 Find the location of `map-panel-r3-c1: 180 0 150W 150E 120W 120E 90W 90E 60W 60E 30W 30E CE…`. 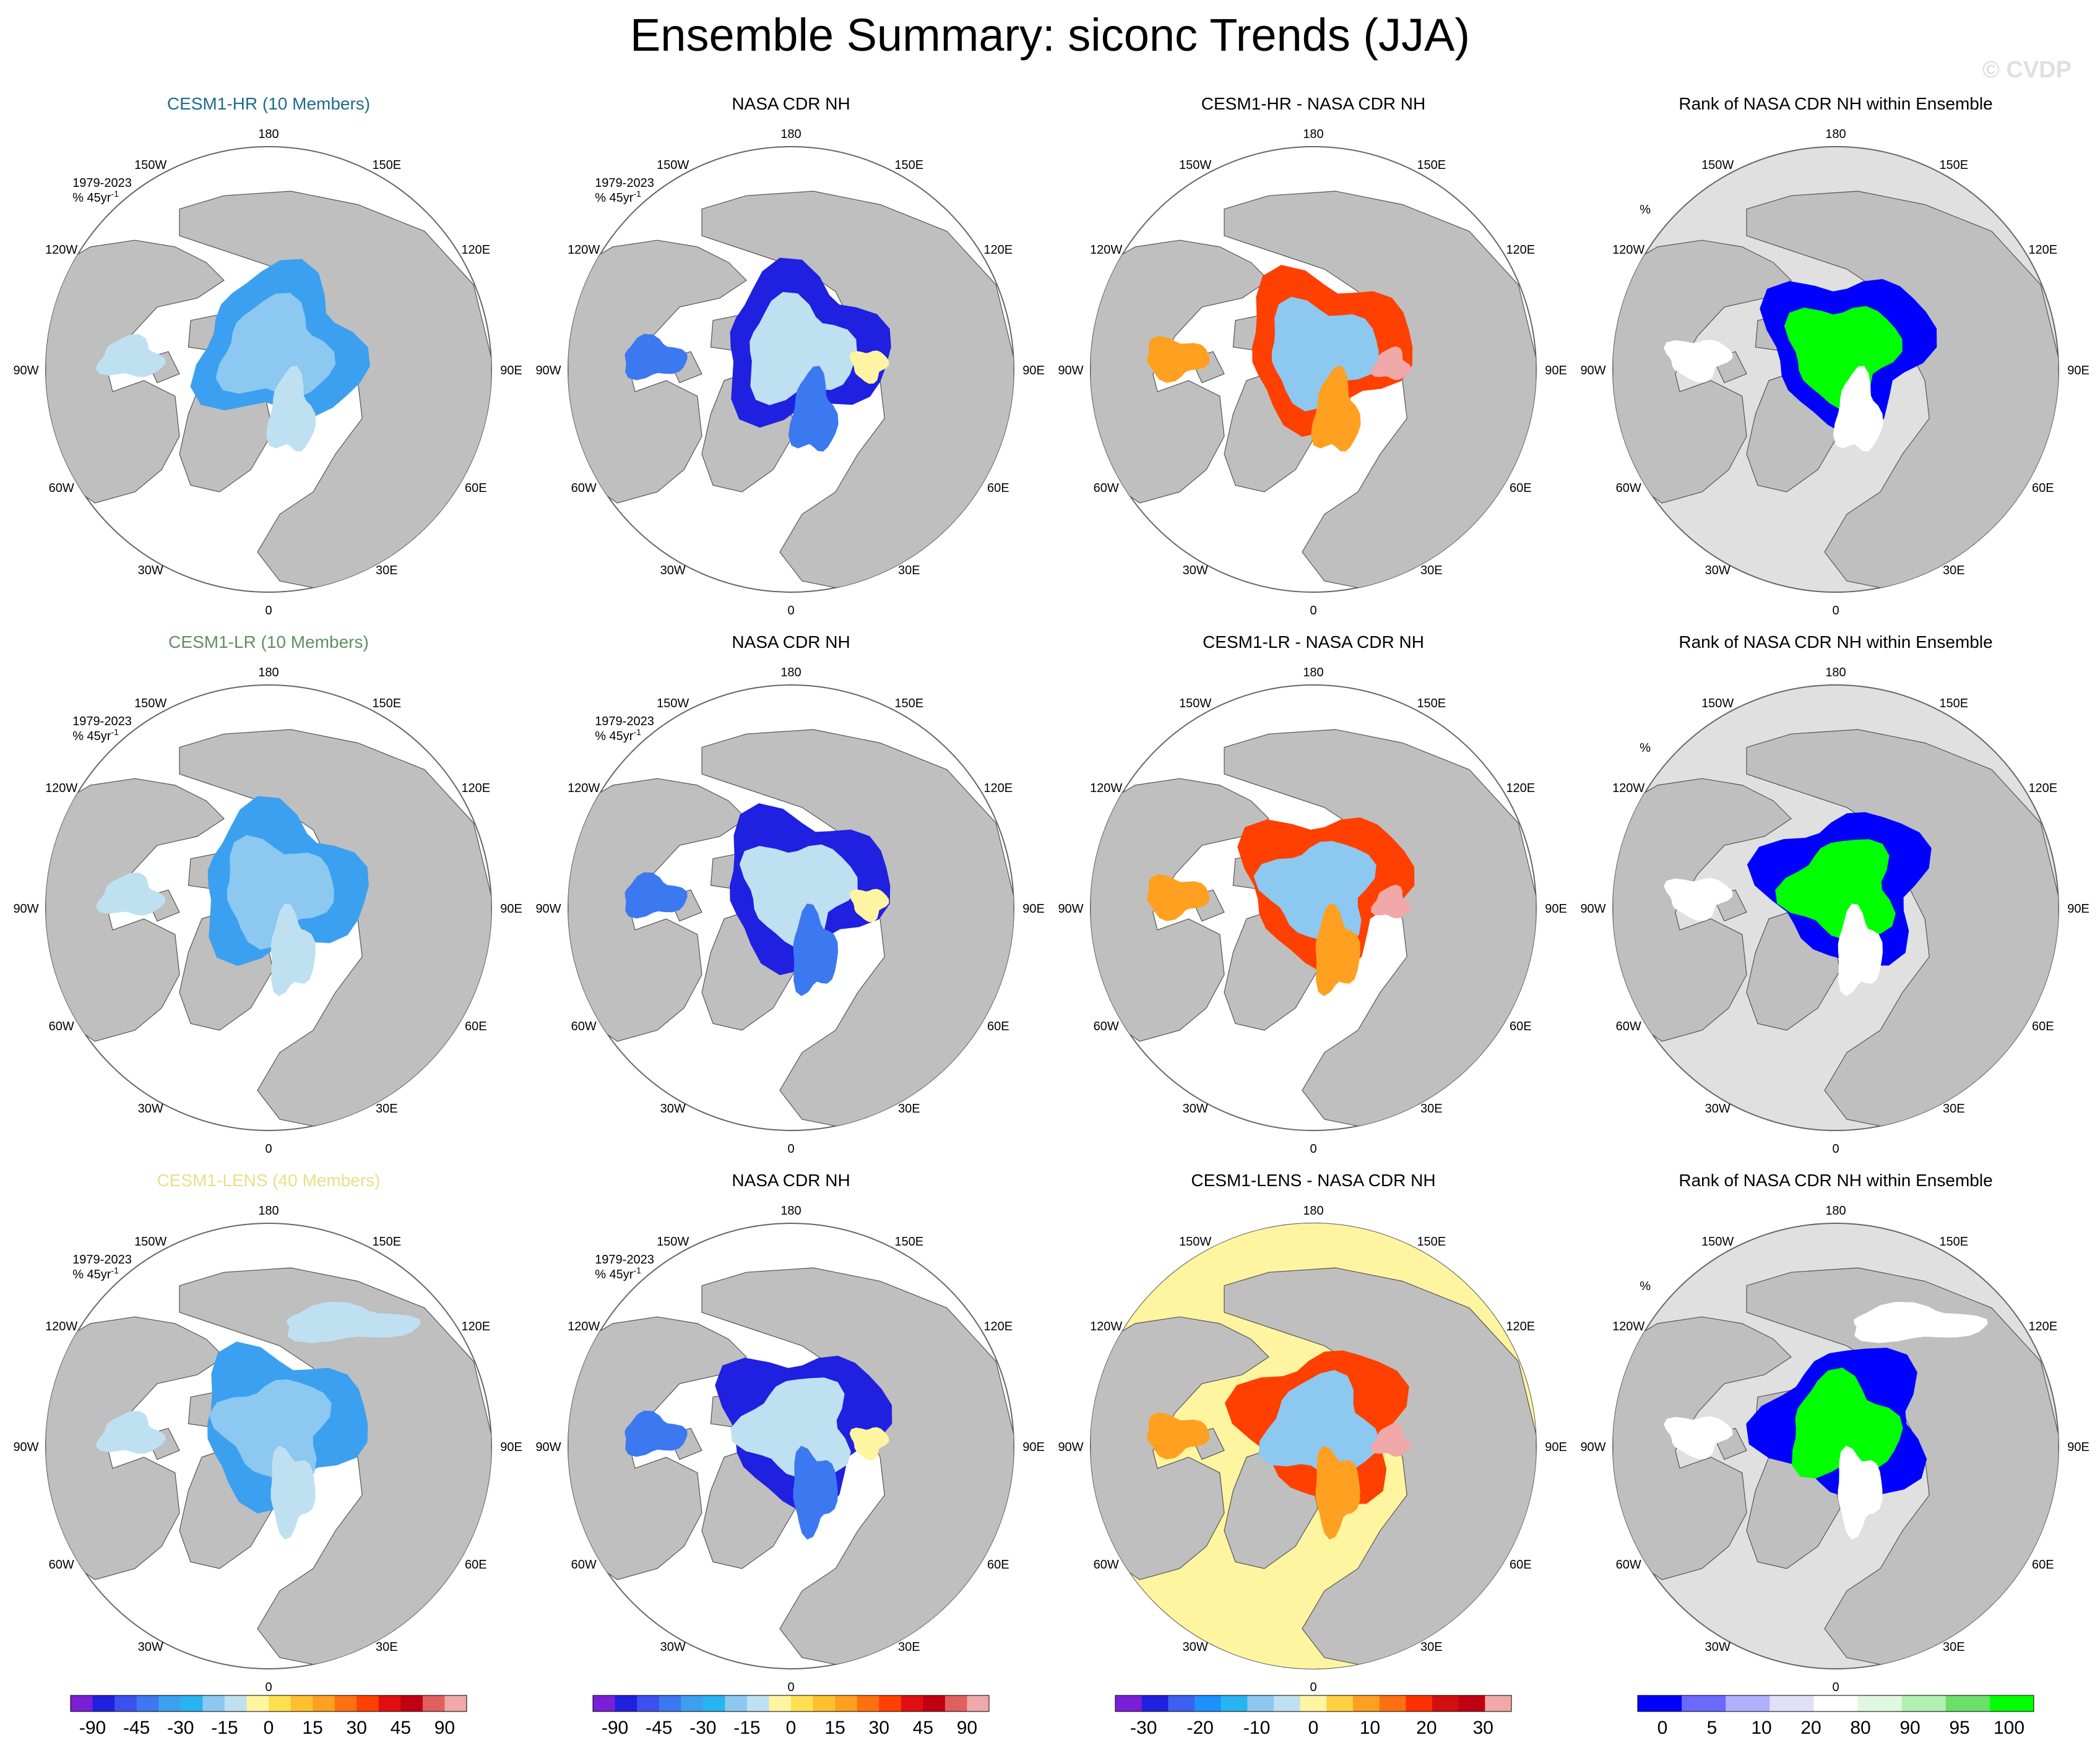

map-panel-r3-c1: 180 0 150W 150E 120W 120E 90W 90E 60W 60E 30W 30E CE… is located at coordinates (267, 1432).